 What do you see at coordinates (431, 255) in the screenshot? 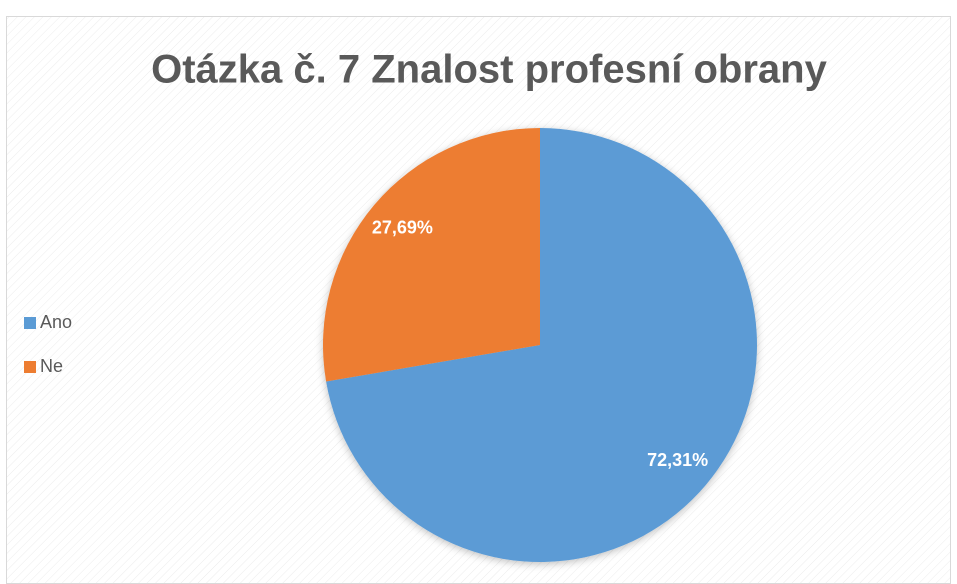
I see `pie-slice` at bounding box center [431, 255].